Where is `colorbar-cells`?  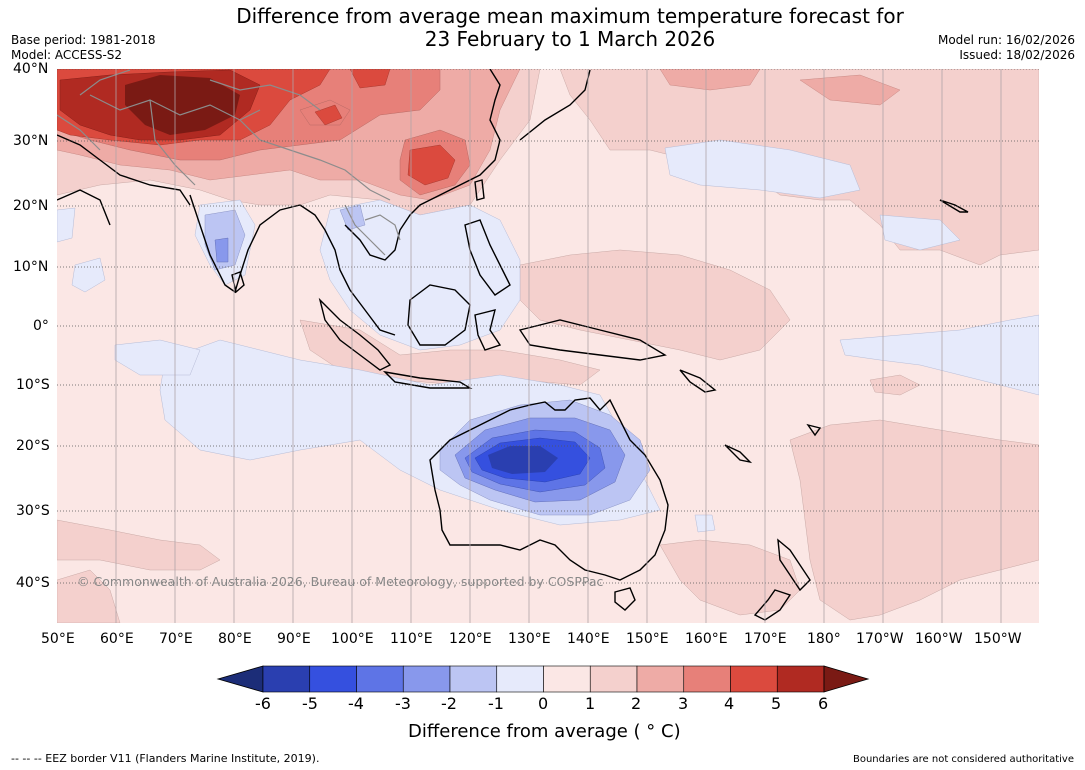 colorbar-cells is located at coordinates (543, 679).